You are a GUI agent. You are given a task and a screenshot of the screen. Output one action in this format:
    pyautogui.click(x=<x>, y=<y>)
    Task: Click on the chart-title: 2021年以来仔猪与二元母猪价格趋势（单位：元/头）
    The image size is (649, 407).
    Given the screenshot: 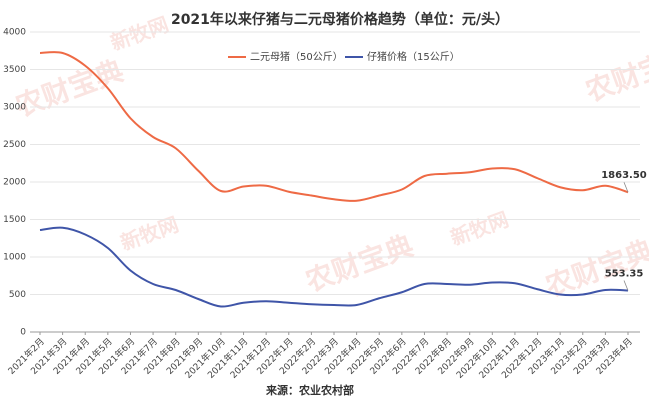 What is the action you would take?
    pyautogui.click(x=340, y=19)
    